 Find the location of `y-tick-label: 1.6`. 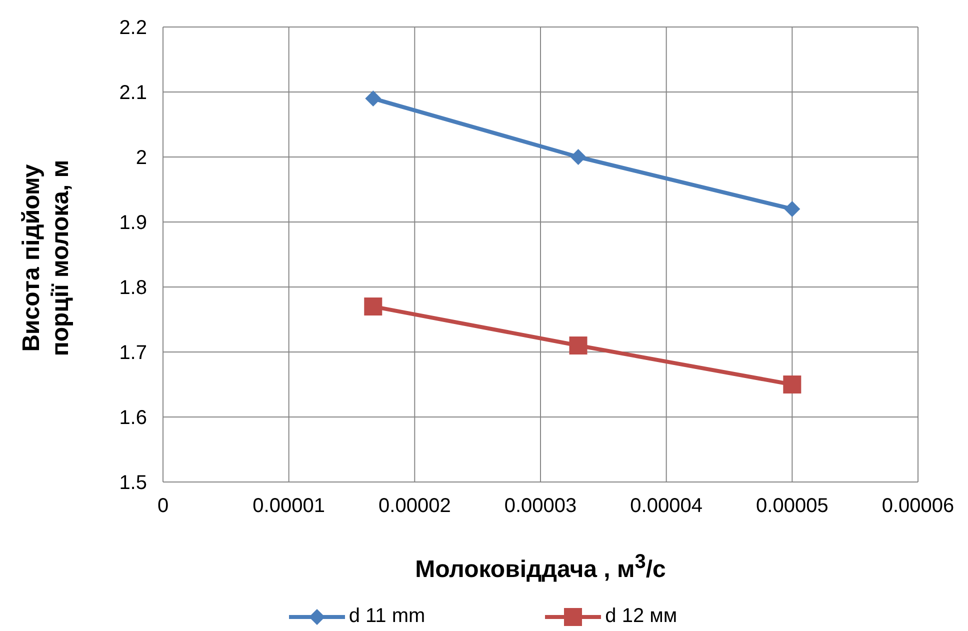

y-tick-label: 1.6 is located at coordinates (133, 418).